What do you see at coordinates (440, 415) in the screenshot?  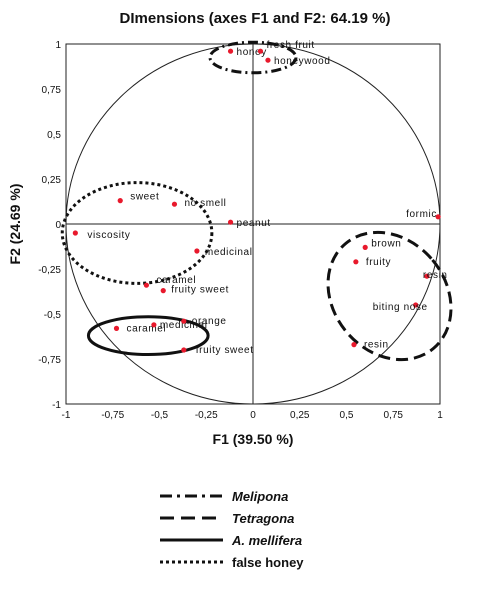 I see `x-tick-label: 1` at bounding box center [440, 415].